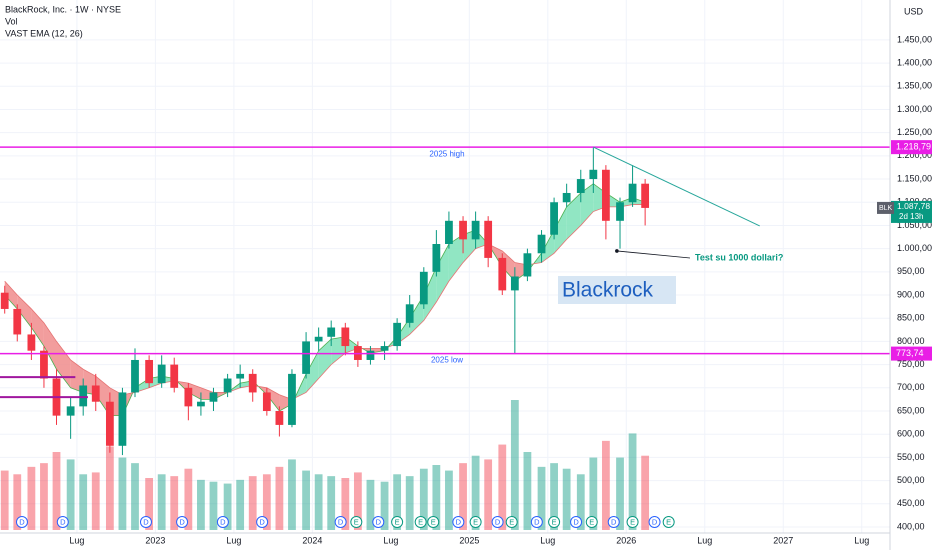 The image size is (932, 555). What do you see at coordinates (914, 155) in the screenshot?
I see `y-tick-label: 1.200,00` at bounding box center [914, 155].